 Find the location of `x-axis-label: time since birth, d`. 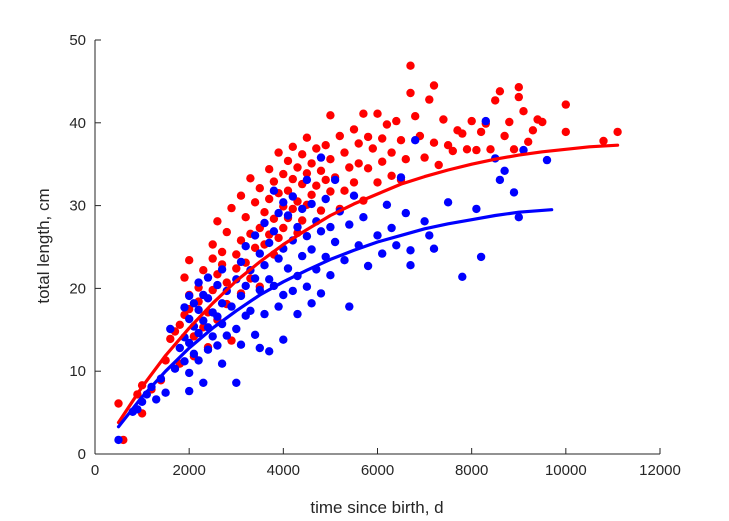

x-axis-label: time since birth, d is located at coordinates (376, 507).